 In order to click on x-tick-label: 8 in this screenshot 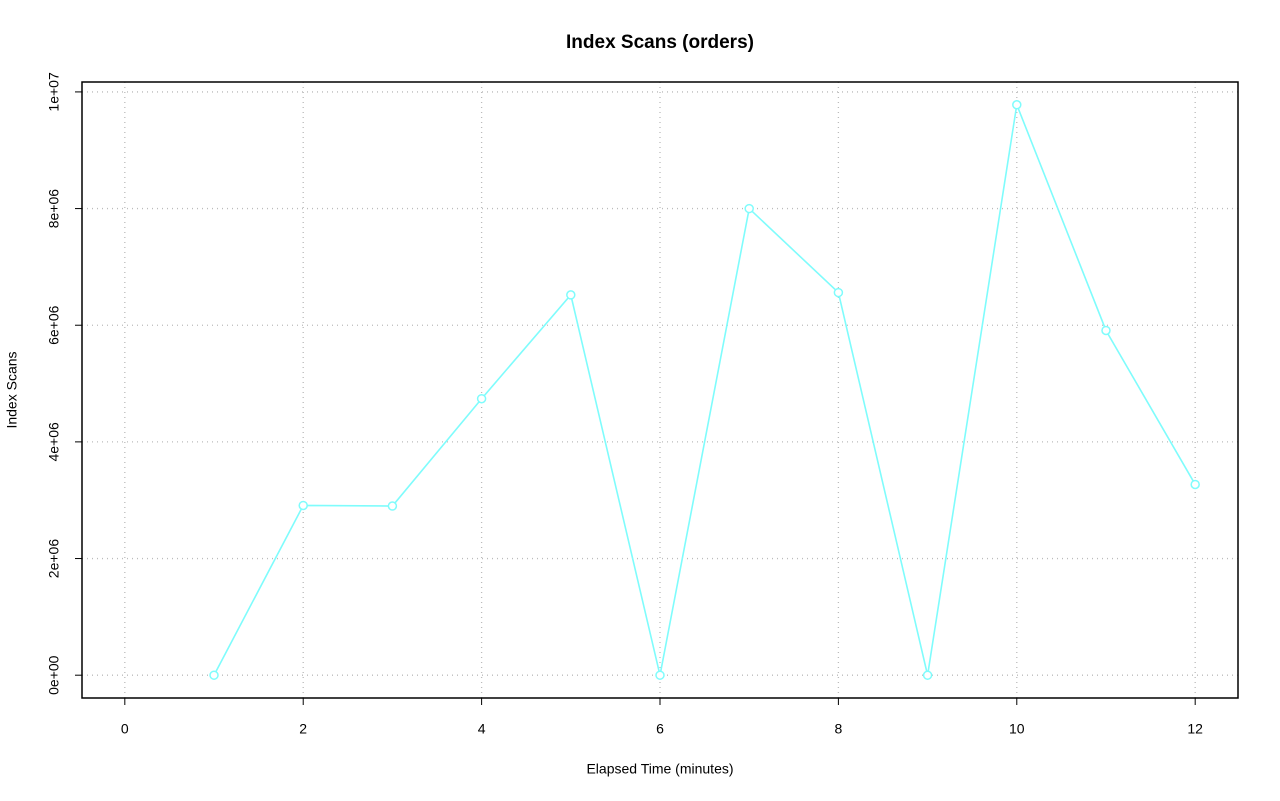, I will do `click(838, 729)`.